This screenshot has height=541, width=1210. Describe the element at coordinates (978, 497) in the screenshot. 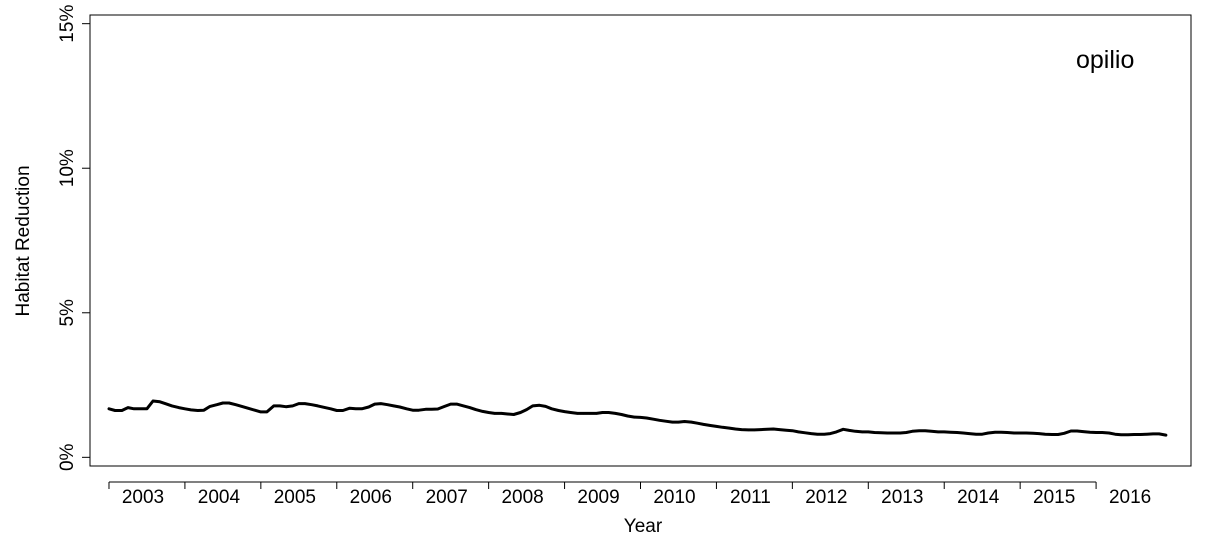

I see `x-tick-label: 2014` at that location.